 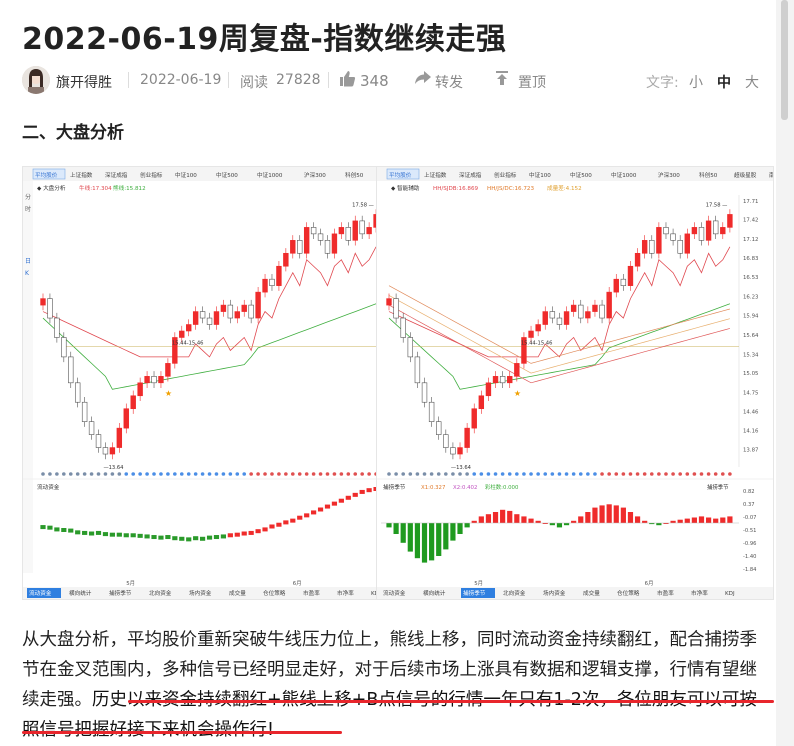 I want to click on bottom-tabbar, so click(x=221, y=593).